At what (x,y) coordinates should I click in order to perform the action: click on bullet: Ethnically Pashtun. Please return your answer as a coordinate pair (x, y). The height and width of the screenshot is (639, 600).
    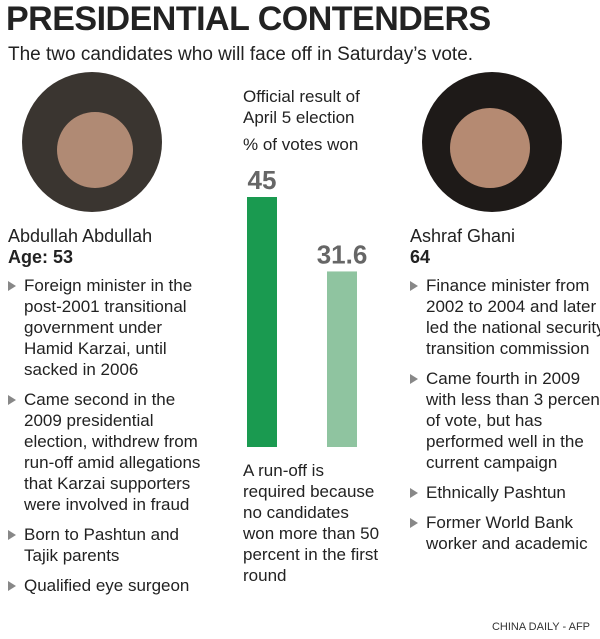
    Looking at the image, I should click on (505, 492).